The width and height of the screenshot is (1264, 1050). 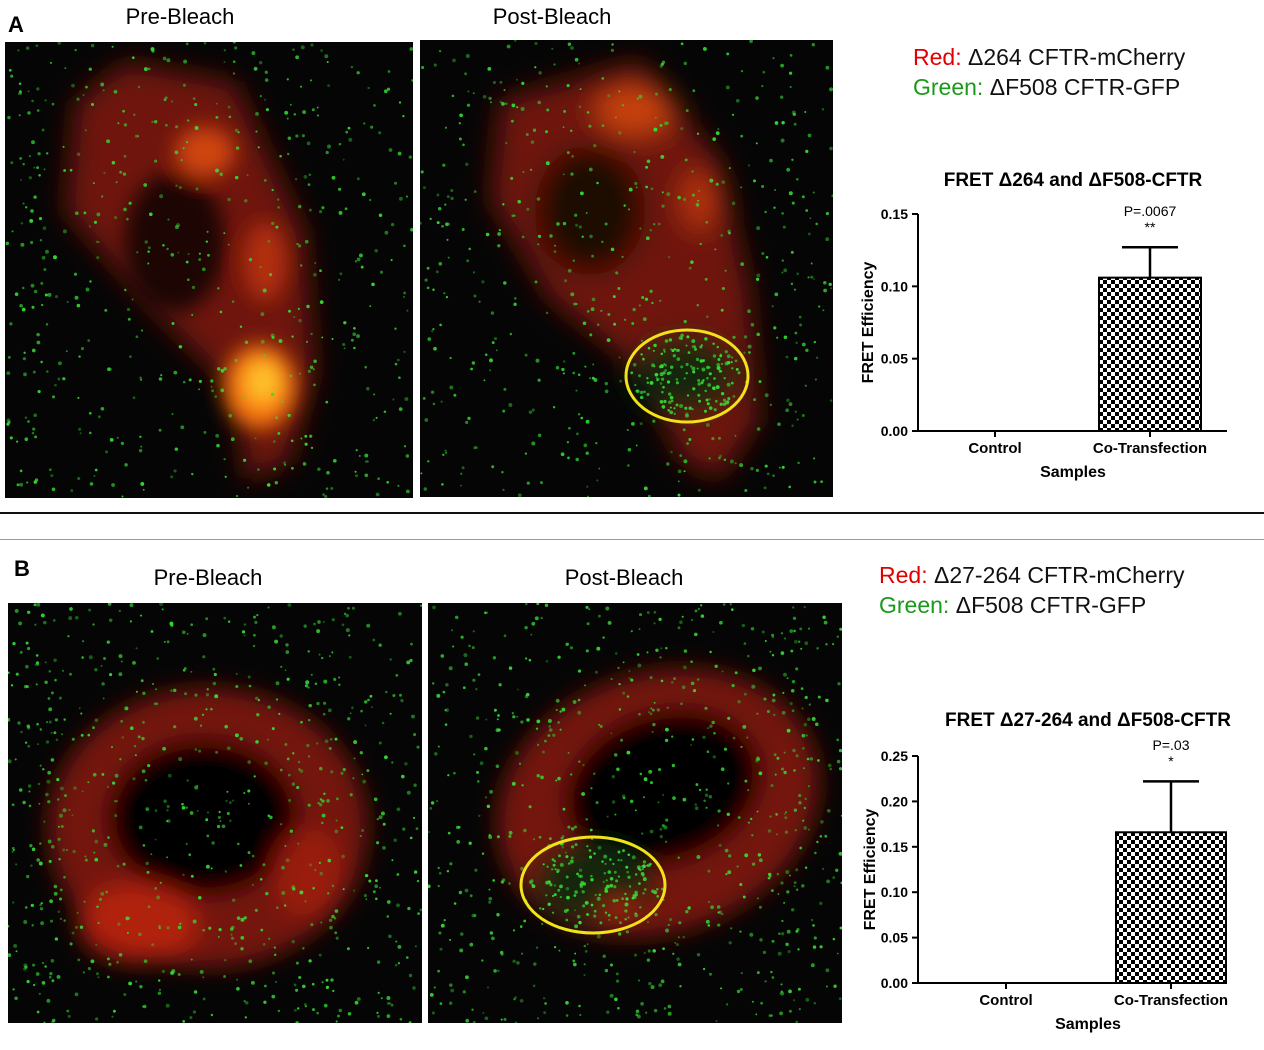 I want to click on significance-stars: **, so click(x=1150, y=227).